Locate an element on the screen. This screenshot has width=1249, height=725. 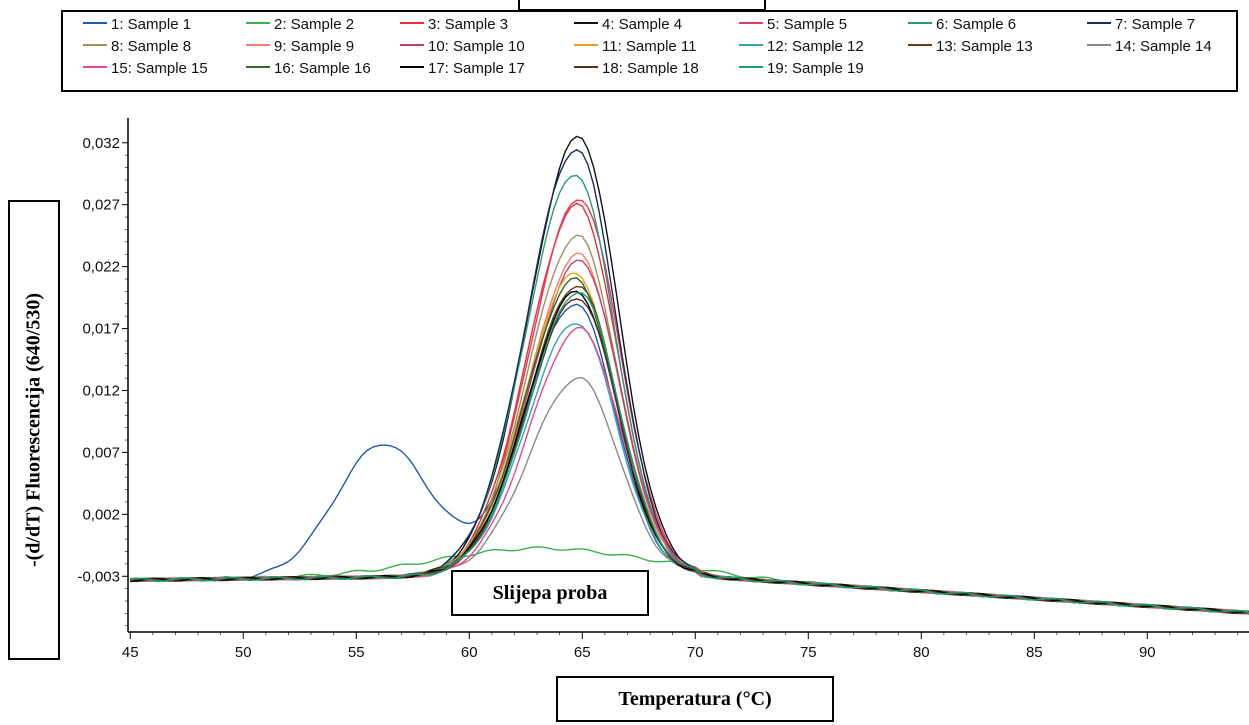
series-line is located at coordinates (689, 580).